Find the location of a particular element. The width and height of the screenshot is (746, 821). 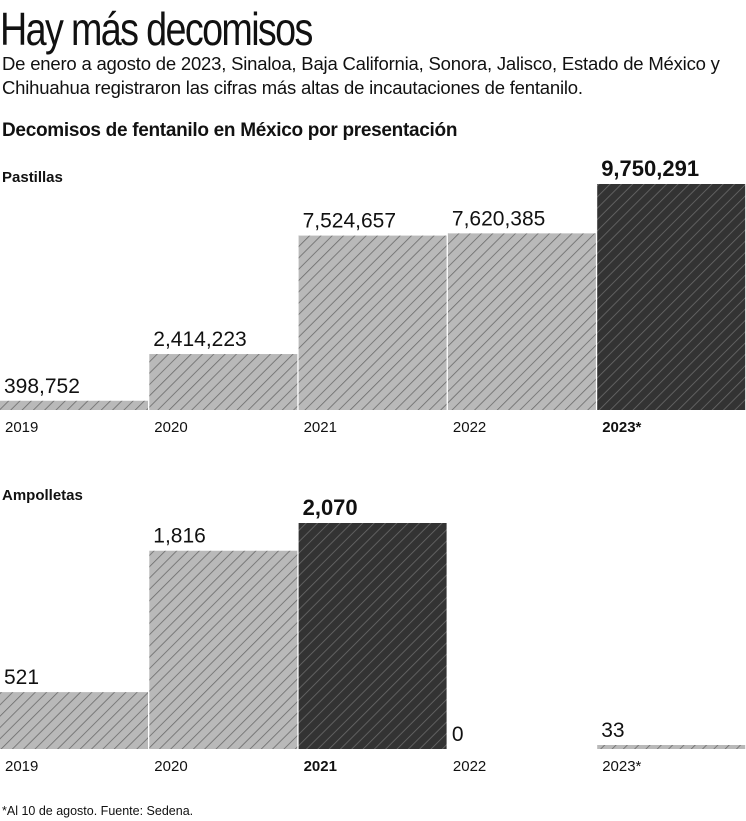

bar-2022 is located at coordinates (521, 321).